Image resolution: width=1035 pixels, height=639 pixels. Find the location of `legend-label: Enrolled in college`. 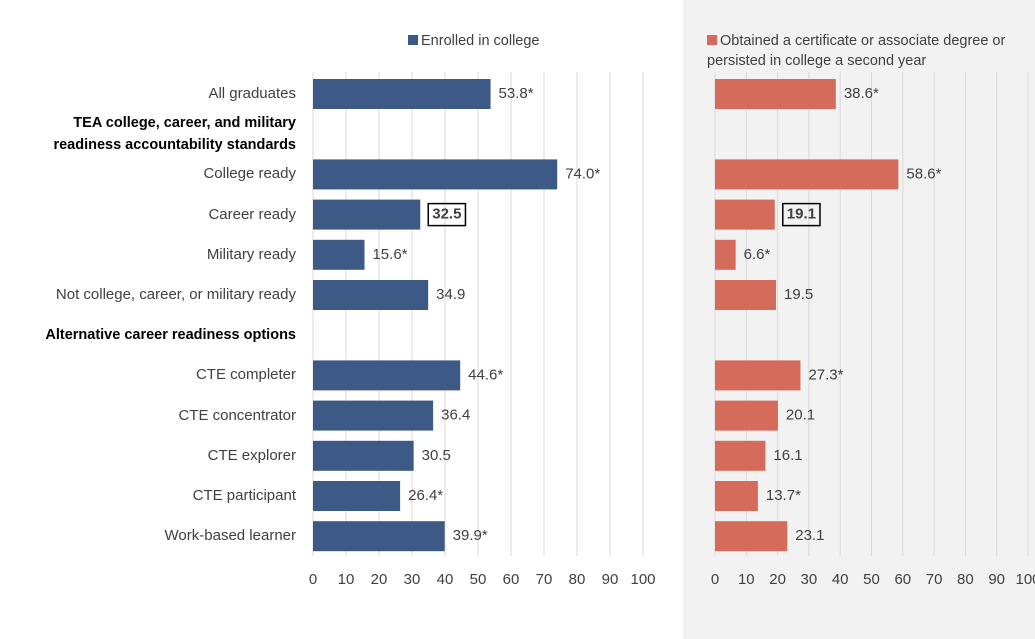

legend-label: Enrolled in college is located at coordinates (480, 41).